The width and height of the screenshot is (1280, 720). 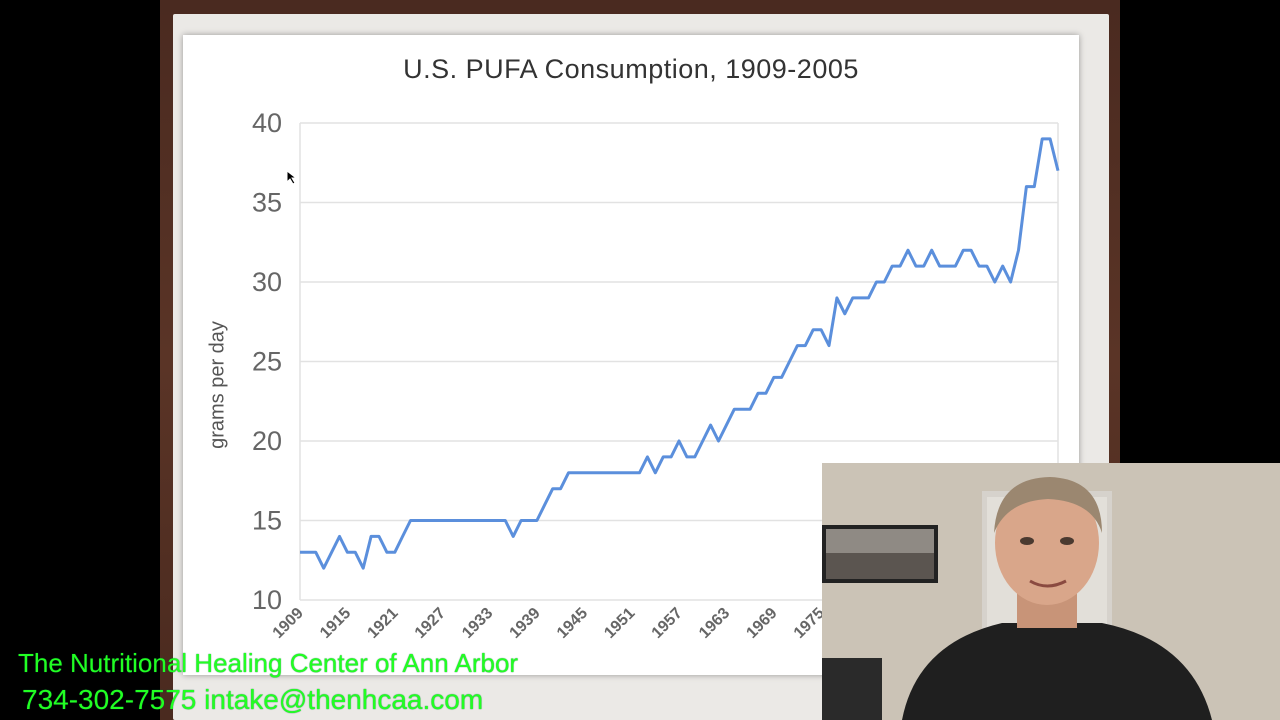 I want to click on y-tick-label: 20, so click(x=267, y=441).